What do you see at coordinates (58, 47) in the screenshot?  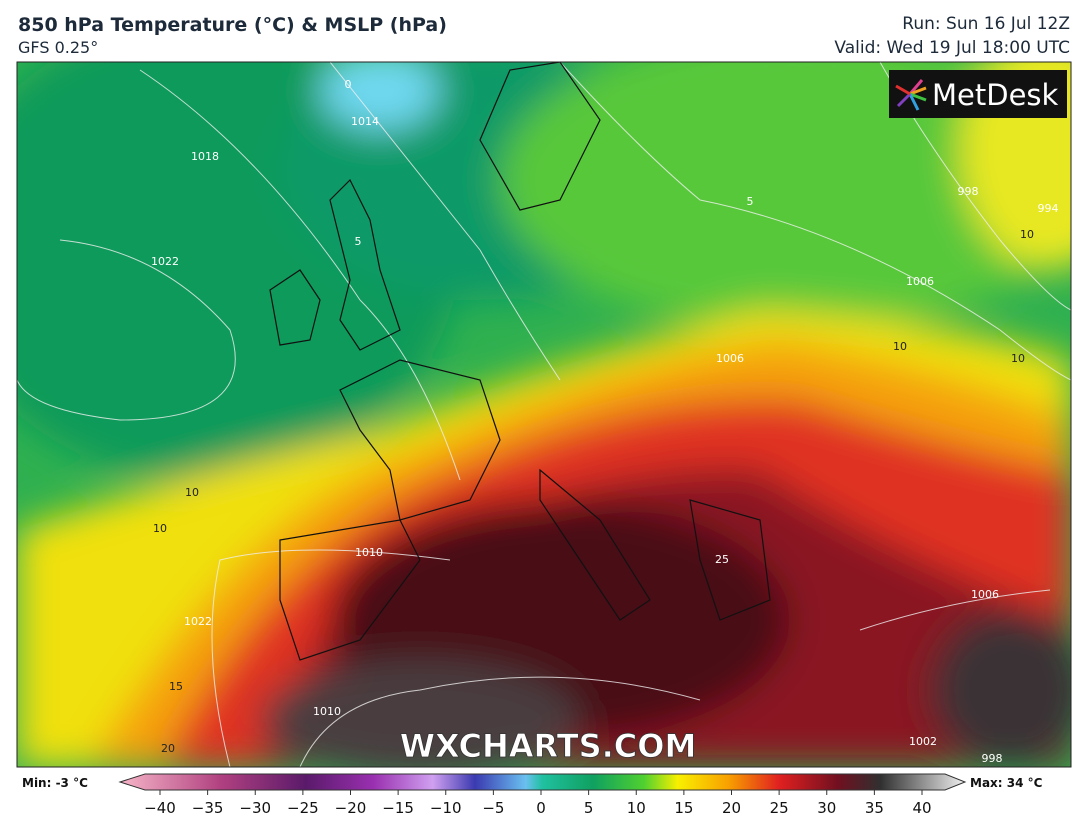 I see `model: GFS 0.25°` at bounding box center [58, 47].